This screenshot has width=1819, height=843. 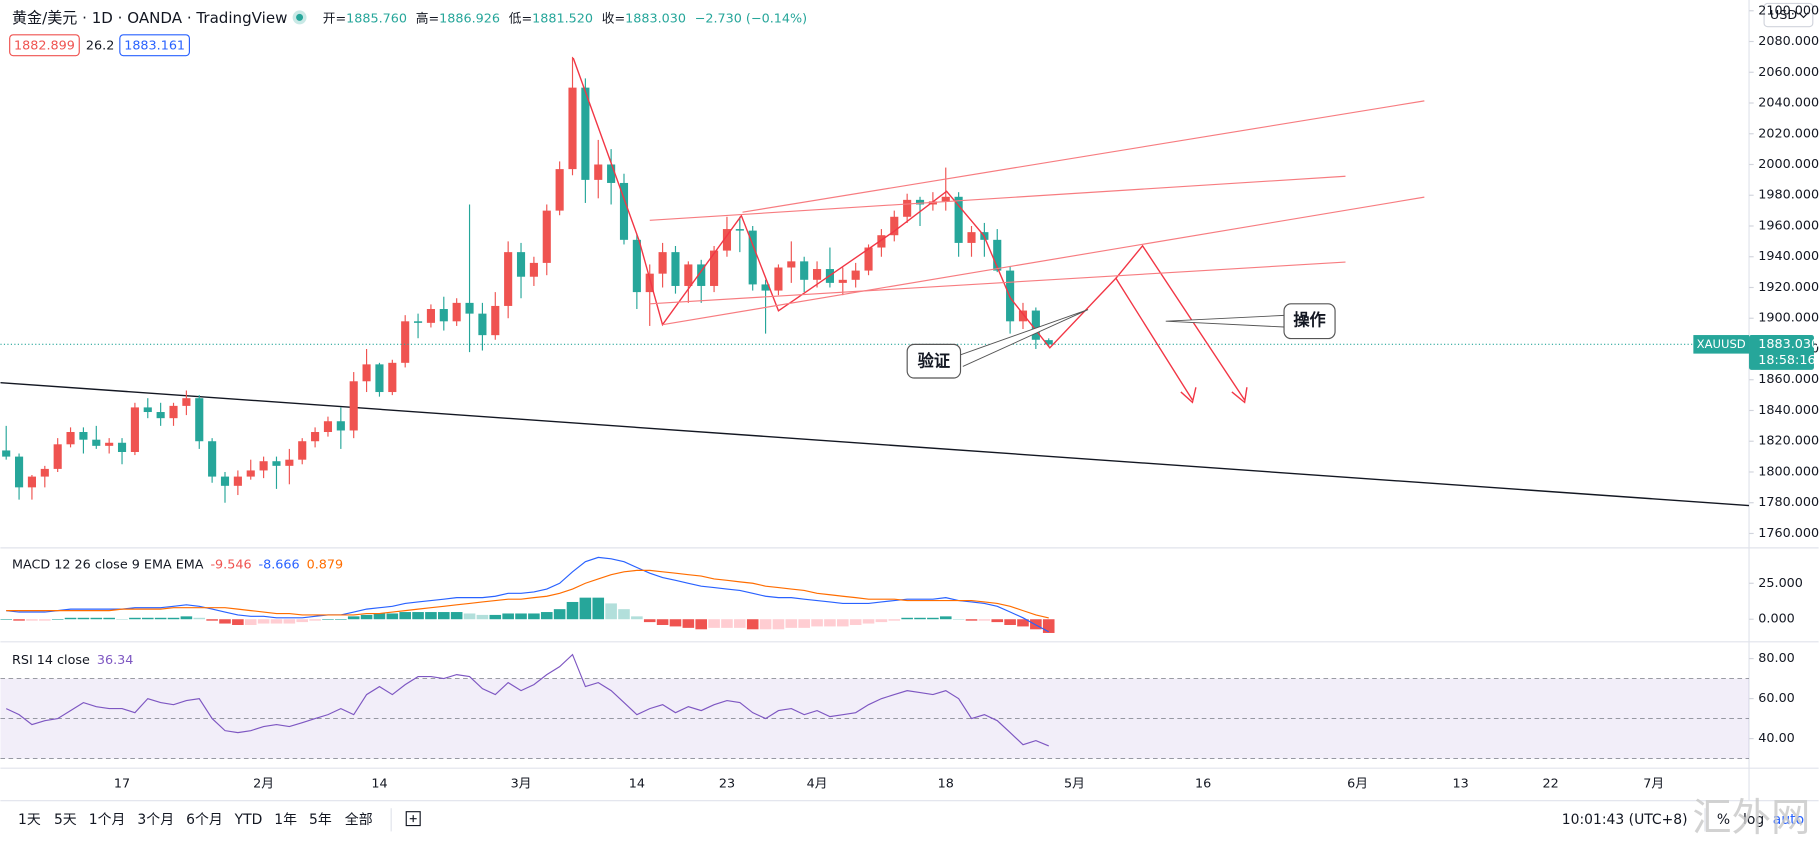 I want to click on x-tick-label: 4月, so click(x=817, y=783).